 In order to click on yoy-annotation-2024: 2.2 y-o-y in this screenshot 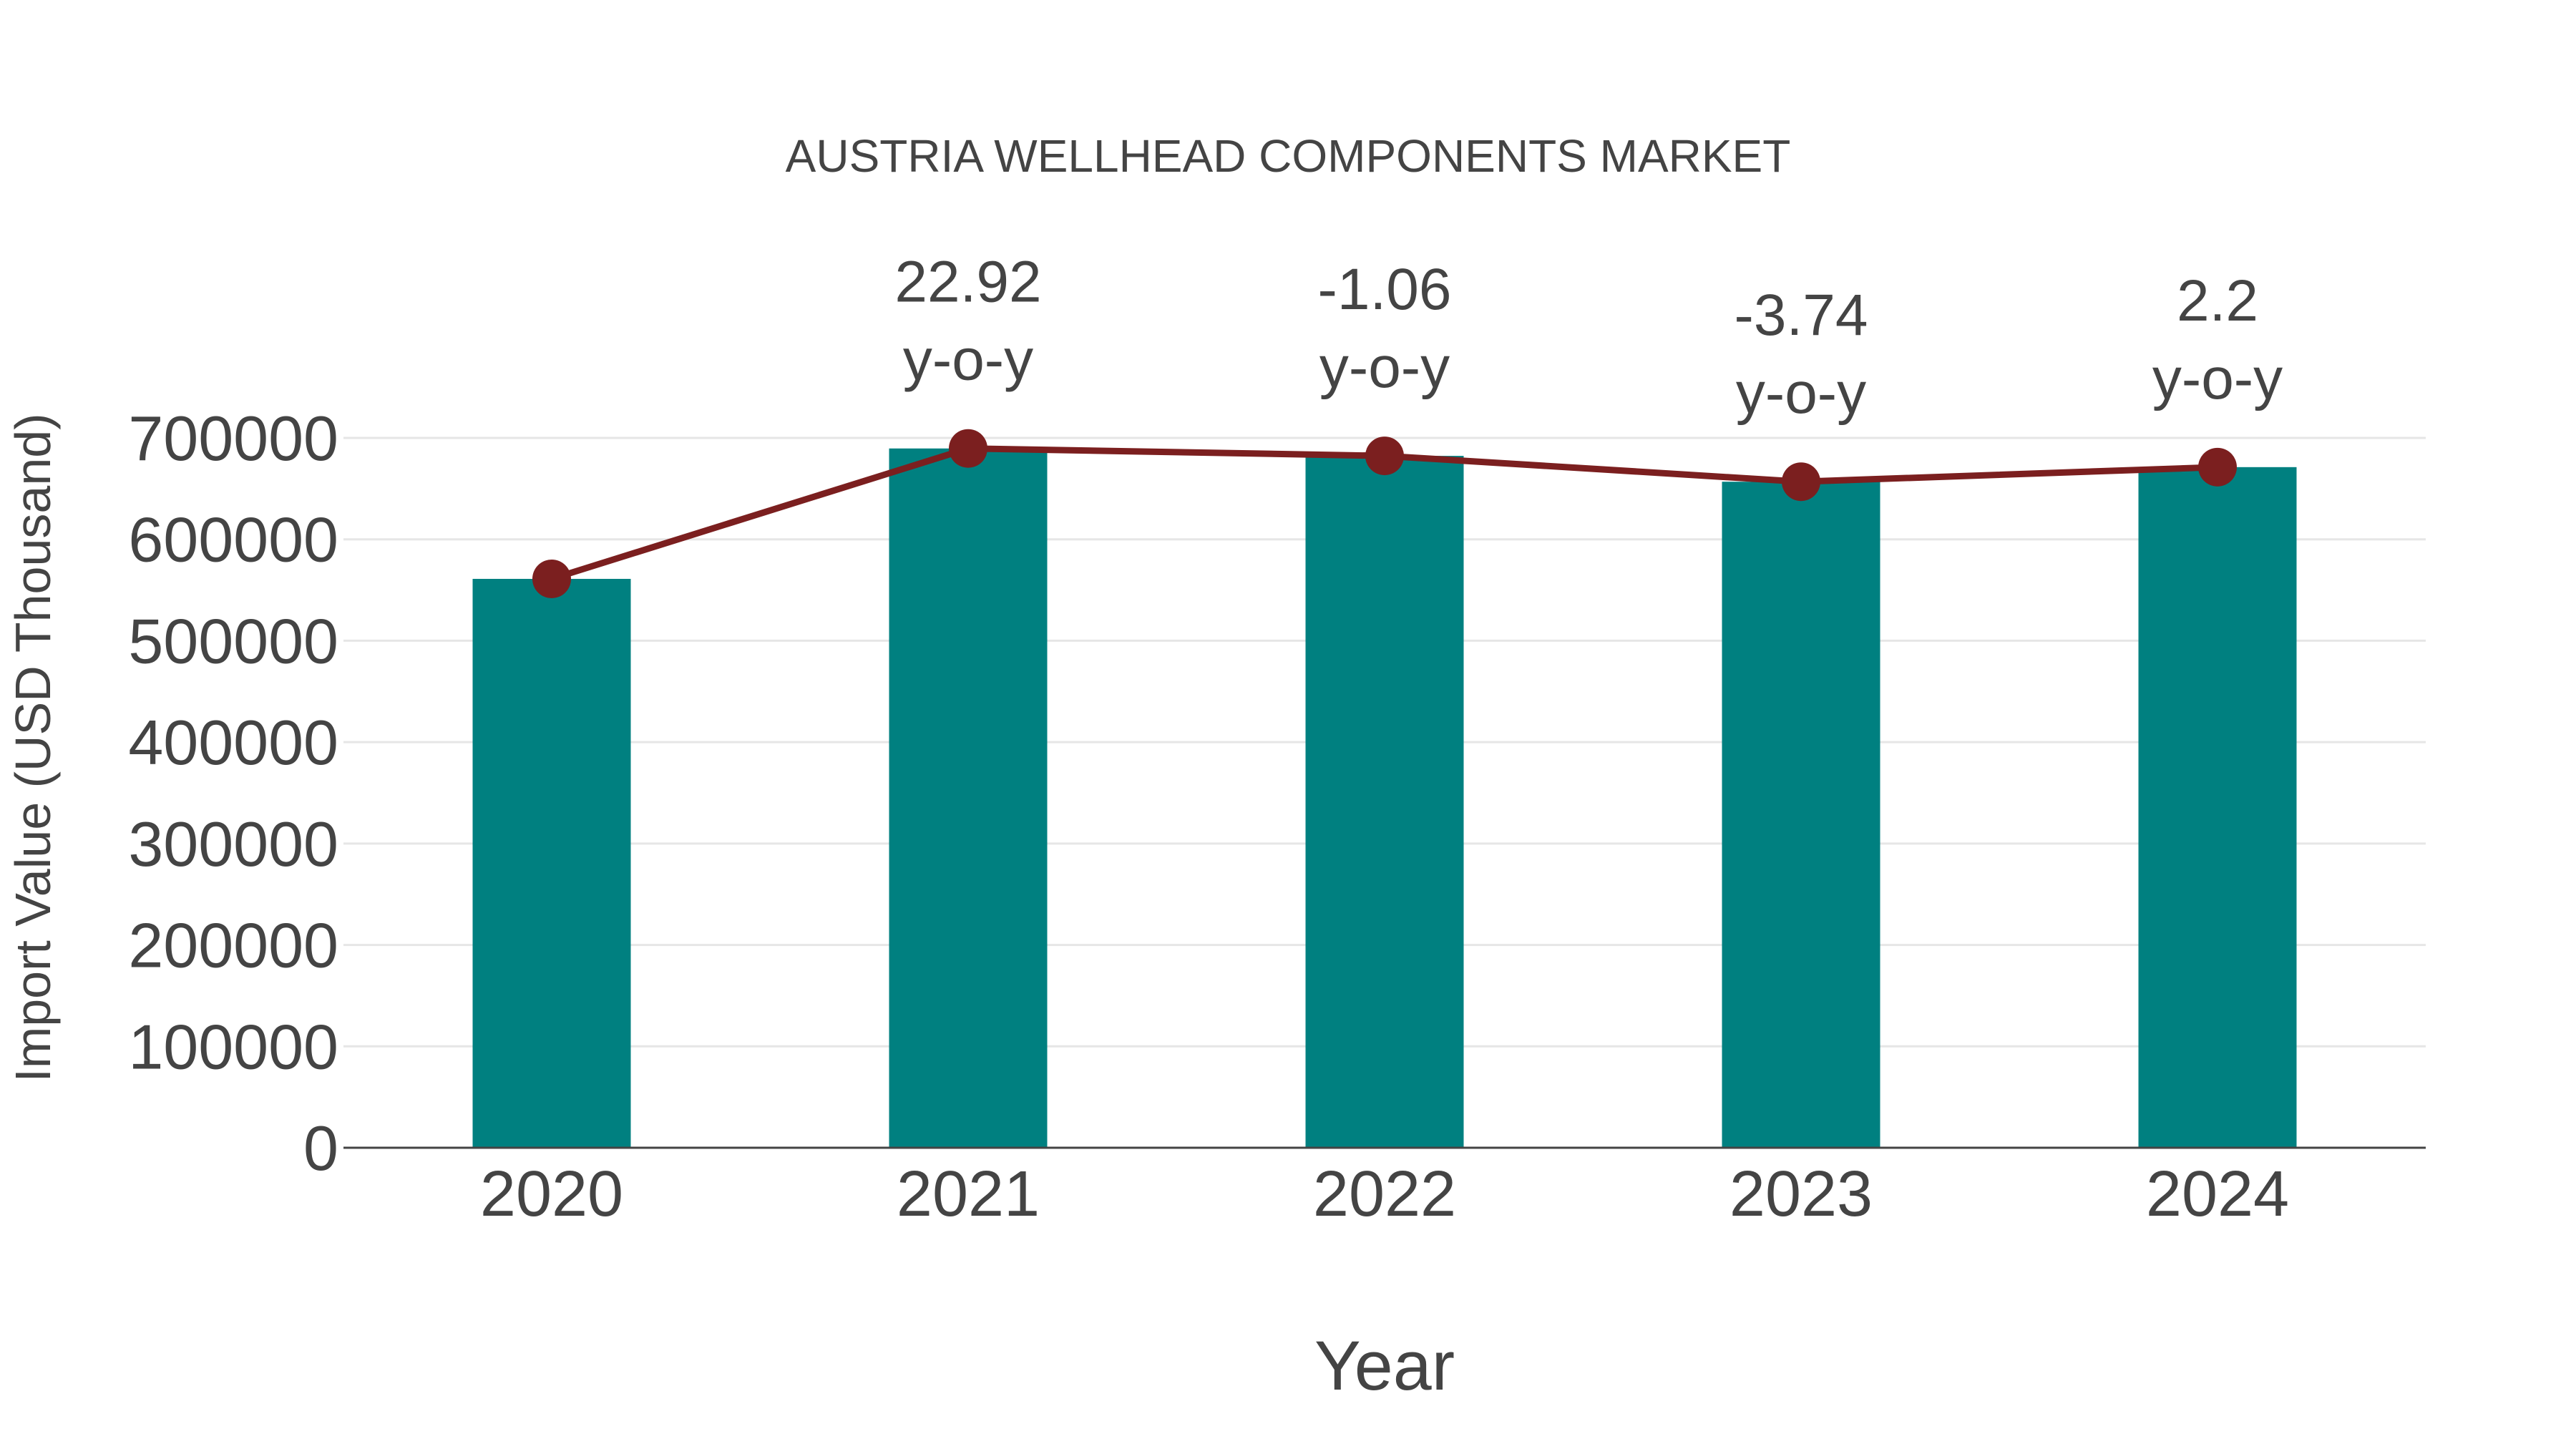, I will do `click(2217, 339)`.